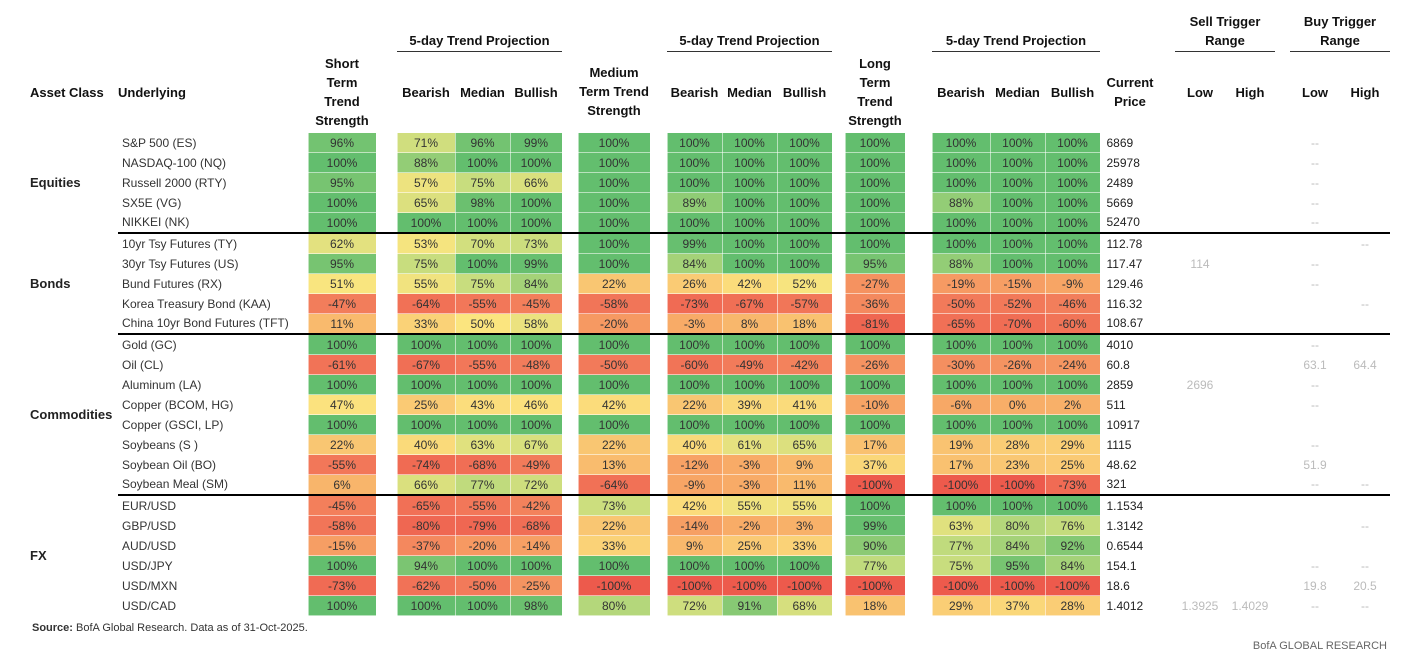 Image resolution: width=1405 pixels, height=659 pixels. I want to click on price: 2489, so click(1120, 182).